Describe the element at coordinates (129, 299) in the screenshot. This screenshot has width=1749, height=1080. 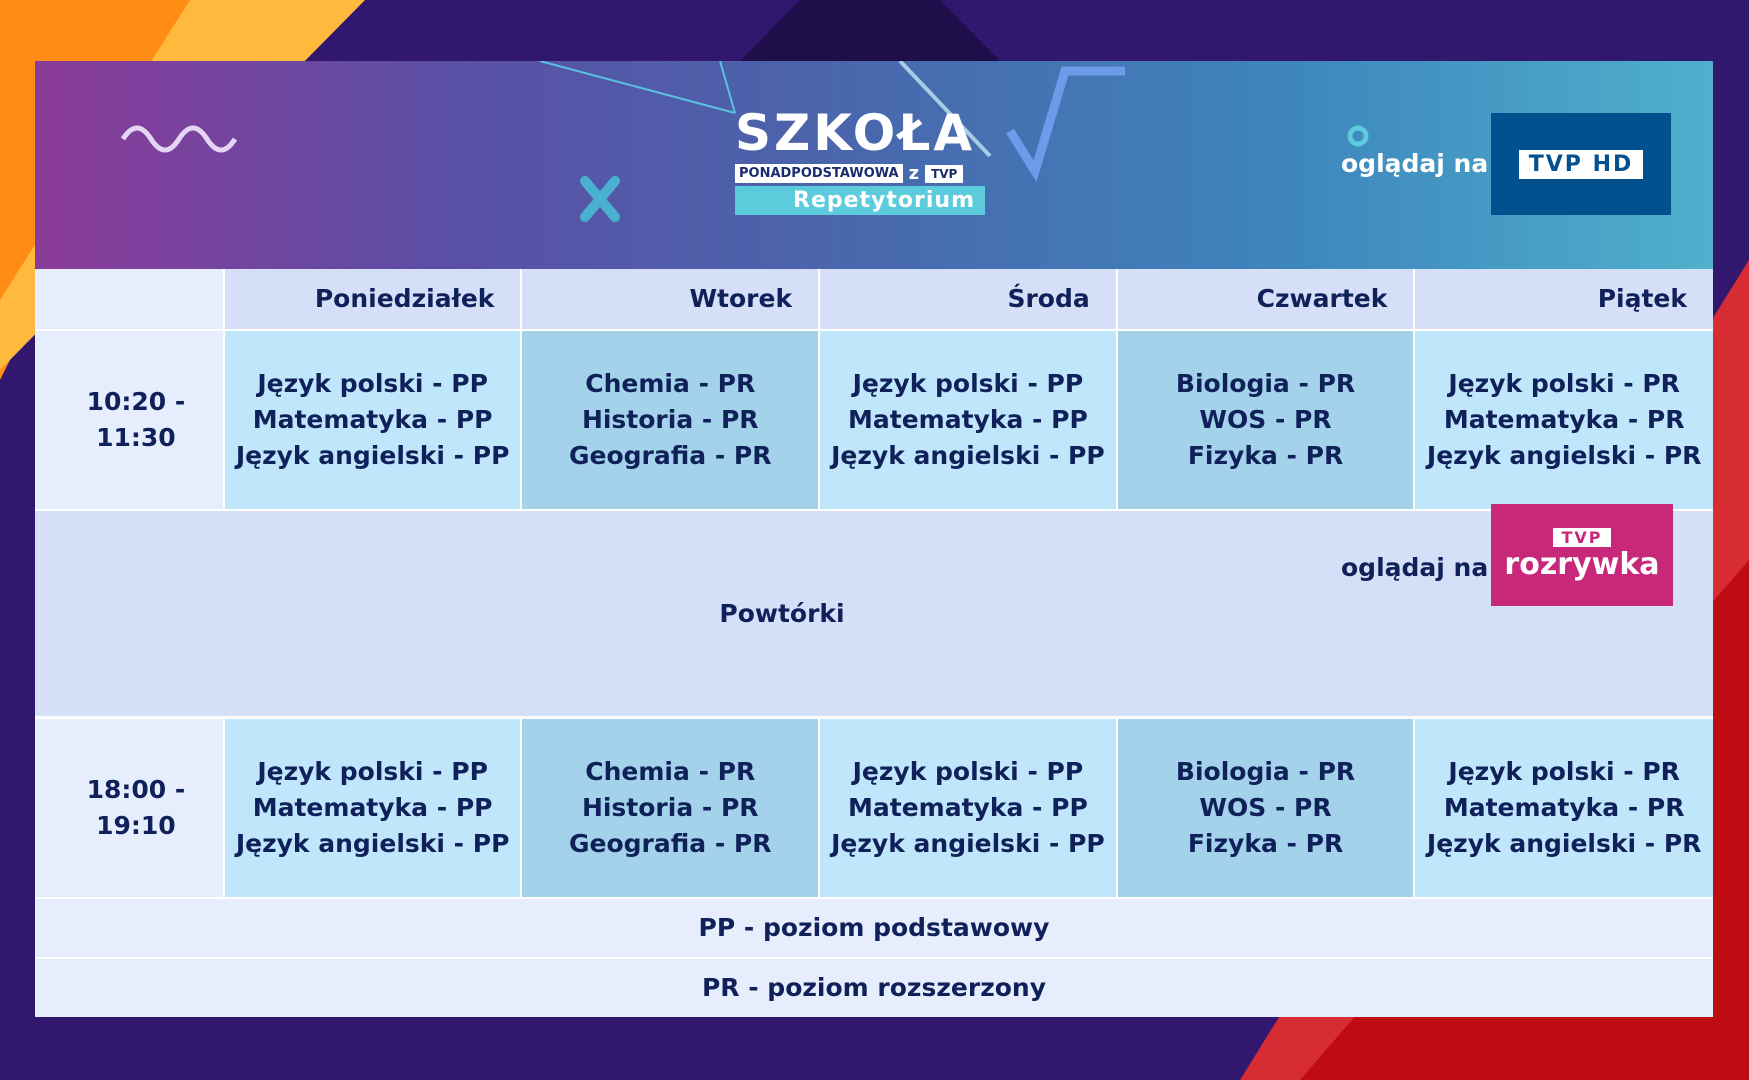
I see `corner-cell` at that location.